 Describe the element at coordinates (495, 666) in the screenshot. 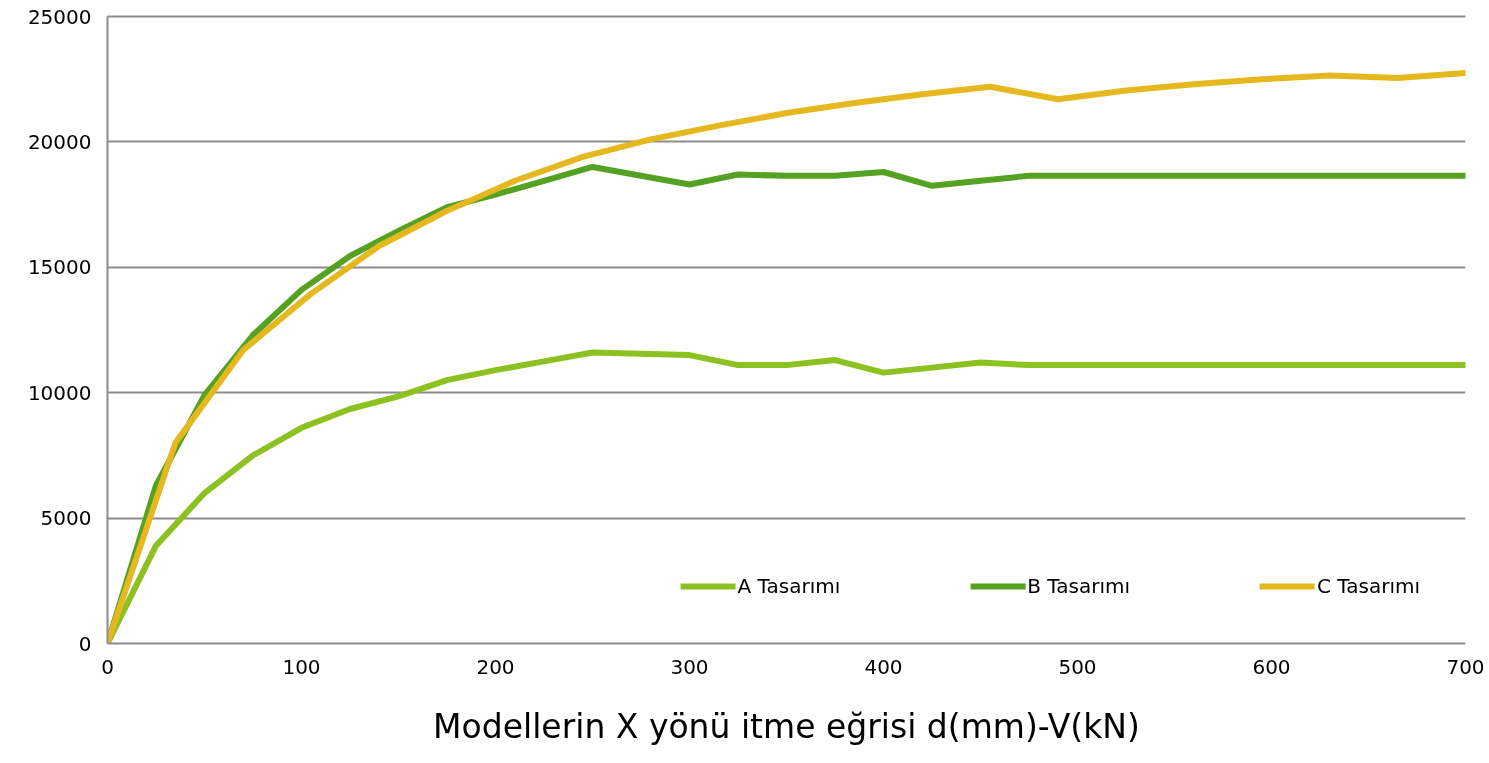

I see `x-tick-label: 200` at that location.